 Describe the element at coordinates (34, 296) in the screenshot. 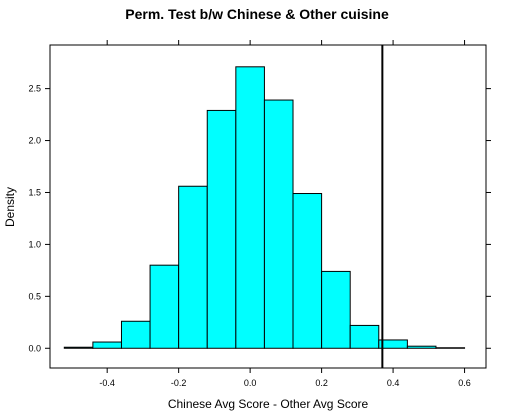

I see `y-tick-label: 0.5` at that location.